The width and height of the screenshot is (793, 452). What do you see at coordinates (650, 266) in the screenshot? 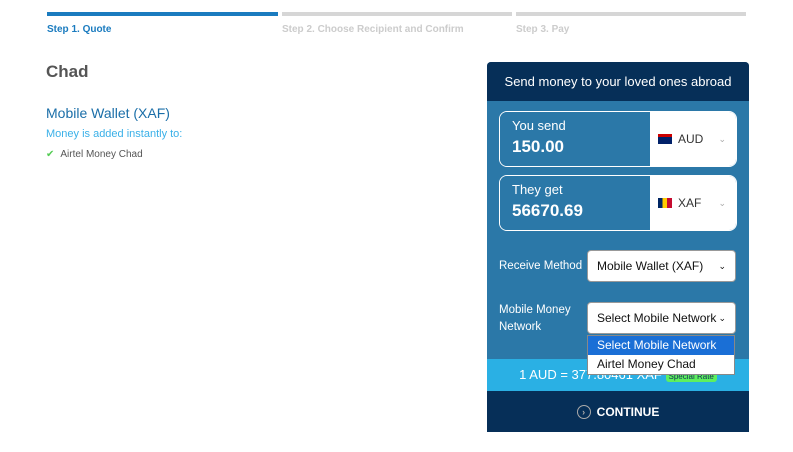
I see `receive-method-value: Mobile Wallet (XAF)` at bounding box center [650, 266].